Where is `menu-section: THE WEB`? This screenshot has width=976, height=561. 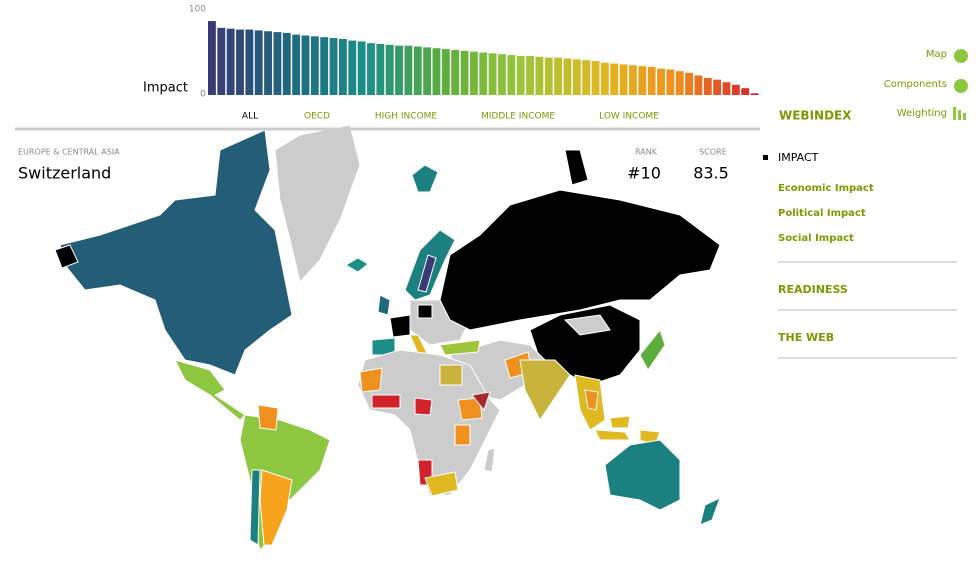 menu-section: THE WEB is located at coordinates (806, 337).